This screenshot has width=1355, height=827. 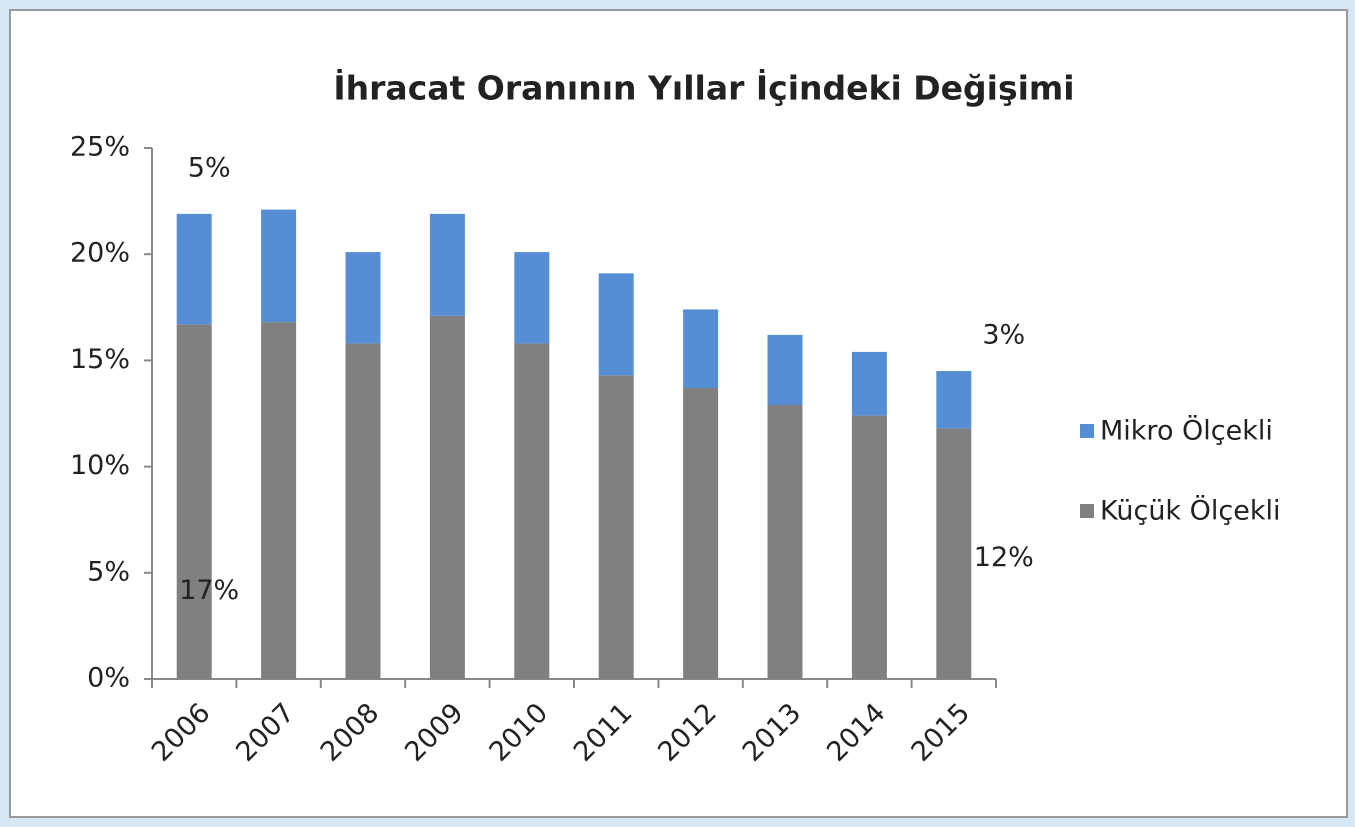 What do you see at coordinates (1190, 511) in the screenshot?
I see `legend-label: Küçük Ölçekli` at bounding box center [1190, 511].